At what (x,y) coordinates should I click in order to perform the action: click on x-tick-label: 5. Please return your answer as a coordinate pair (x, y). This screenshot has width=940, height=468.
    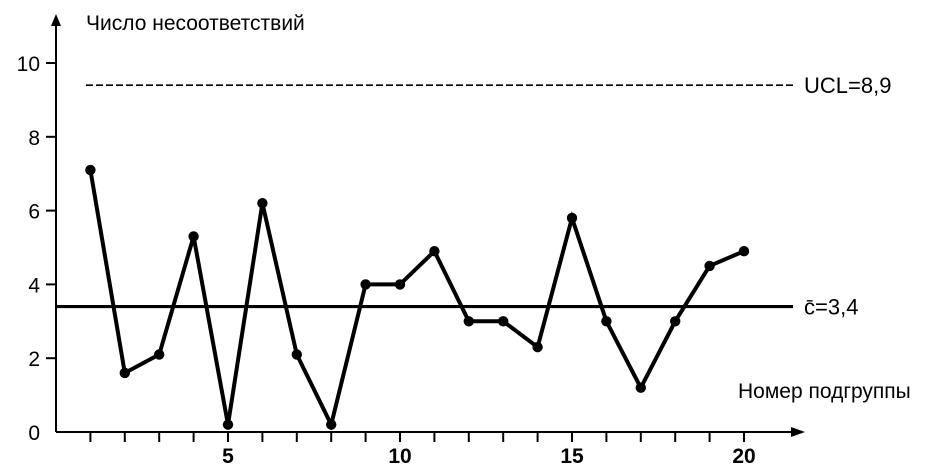
    Looking at the image, I should click on (228, 454).